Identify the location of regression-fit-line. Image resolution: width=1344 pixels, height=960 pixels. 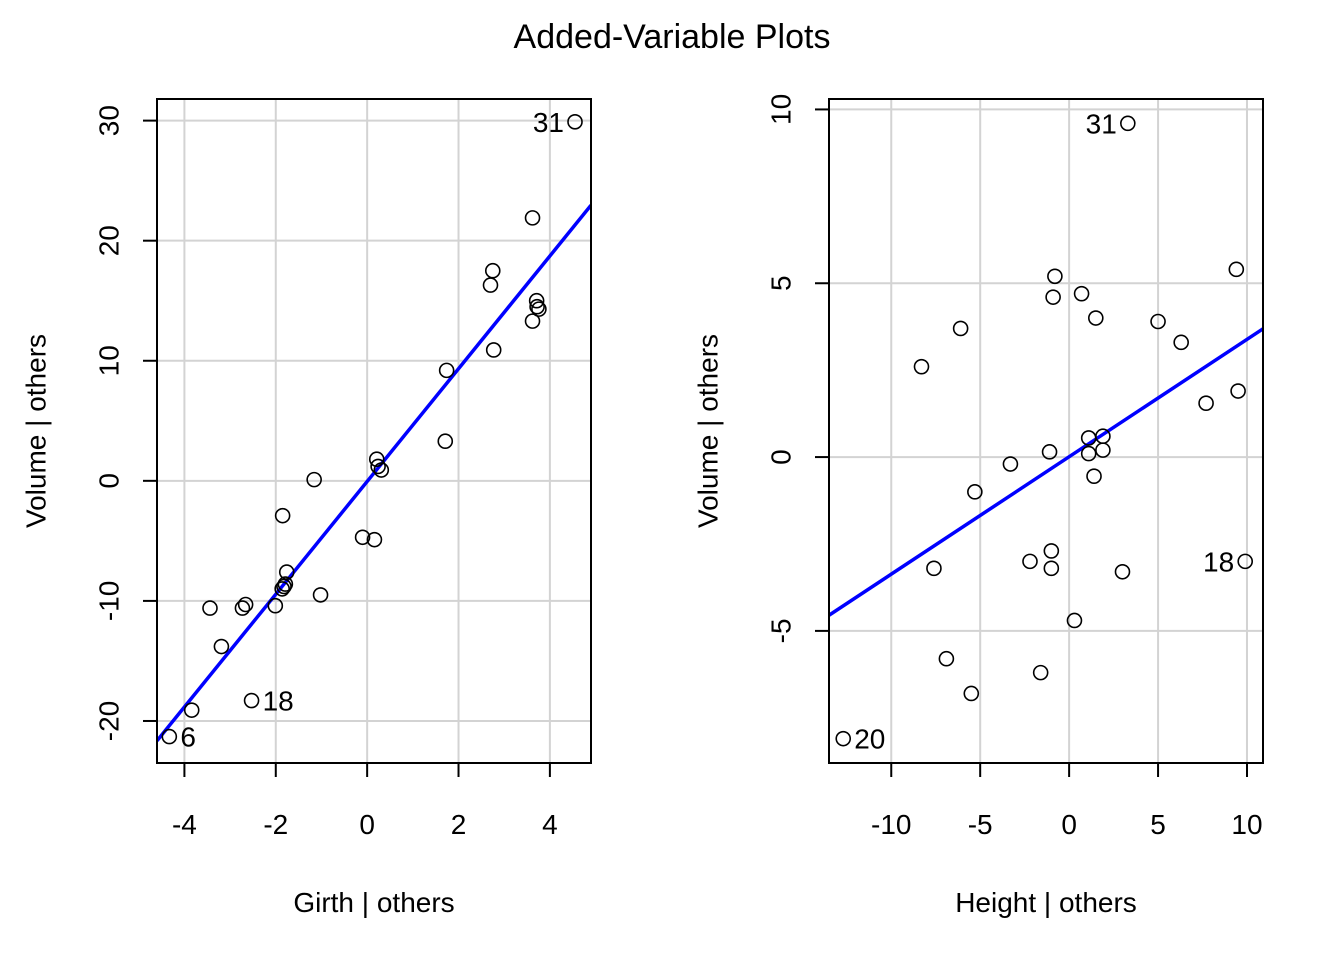
(1046, 472).